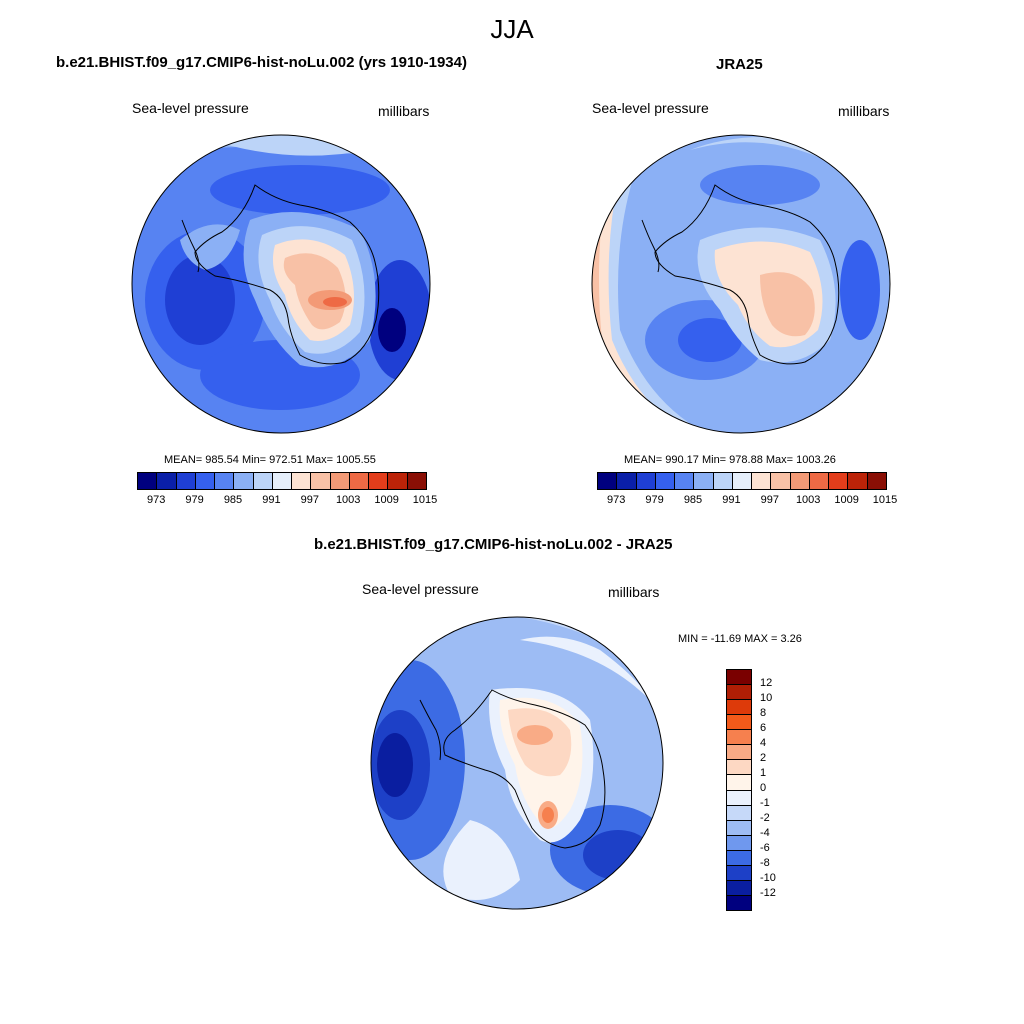 The width and height of the screenshot is (1024, 1024). Describe the element at coordinates (634, 592) in the screenshot. I see `panel3-units-label: millibars` at that location.